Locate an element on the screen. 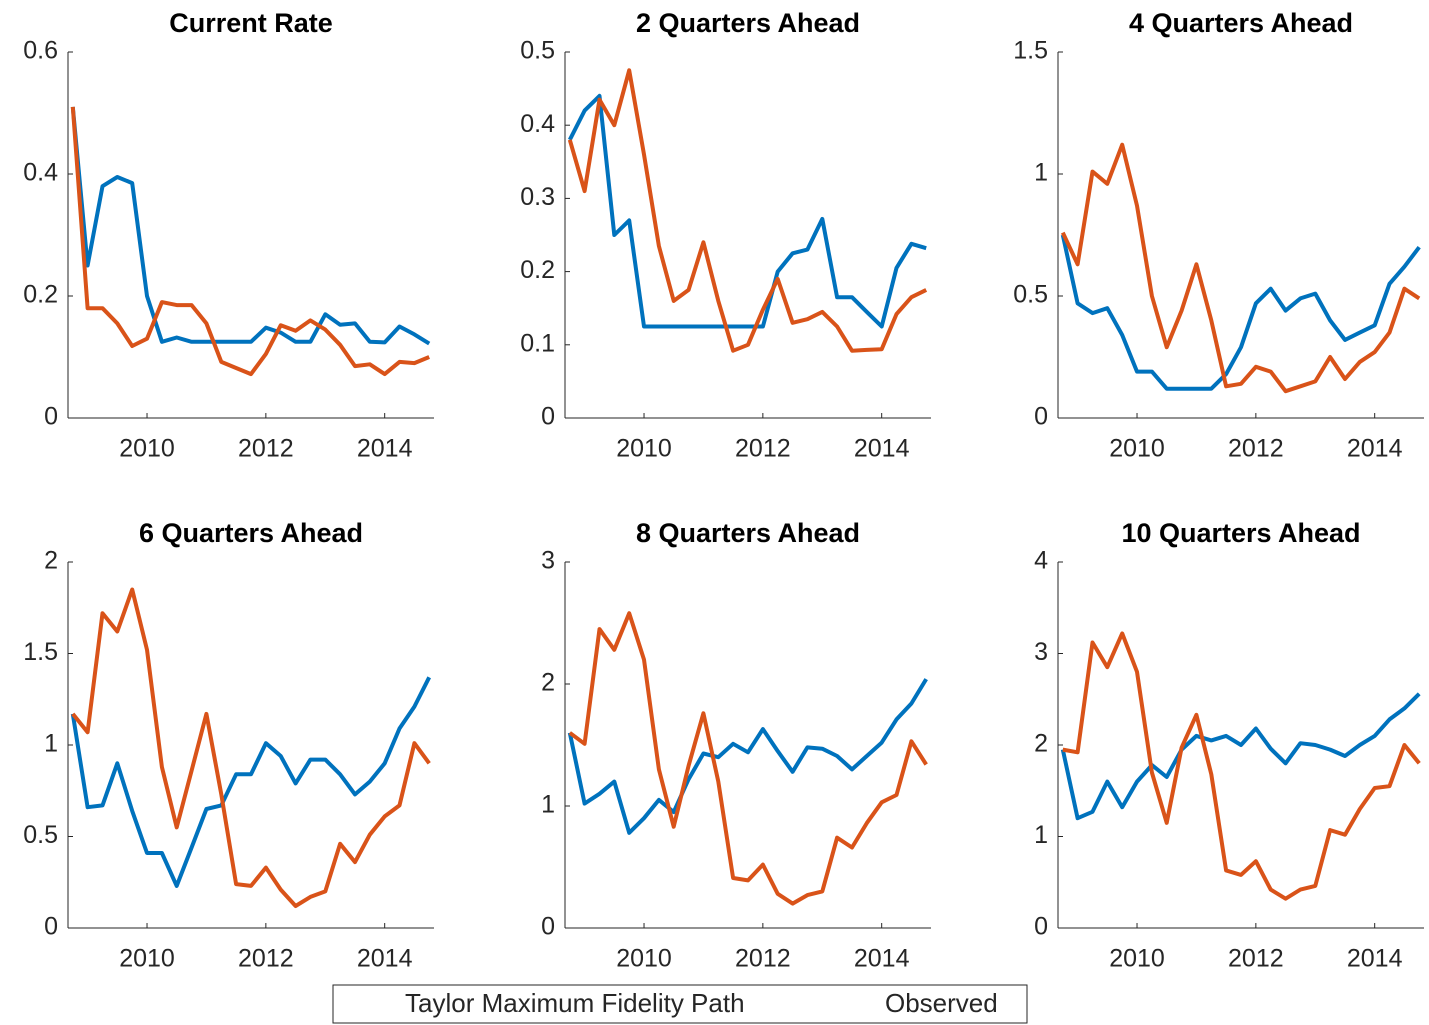  panel: 8 Quarters Ahead 0 1 2 3 2010 2012 2014 is located at coordinates (736, 745).